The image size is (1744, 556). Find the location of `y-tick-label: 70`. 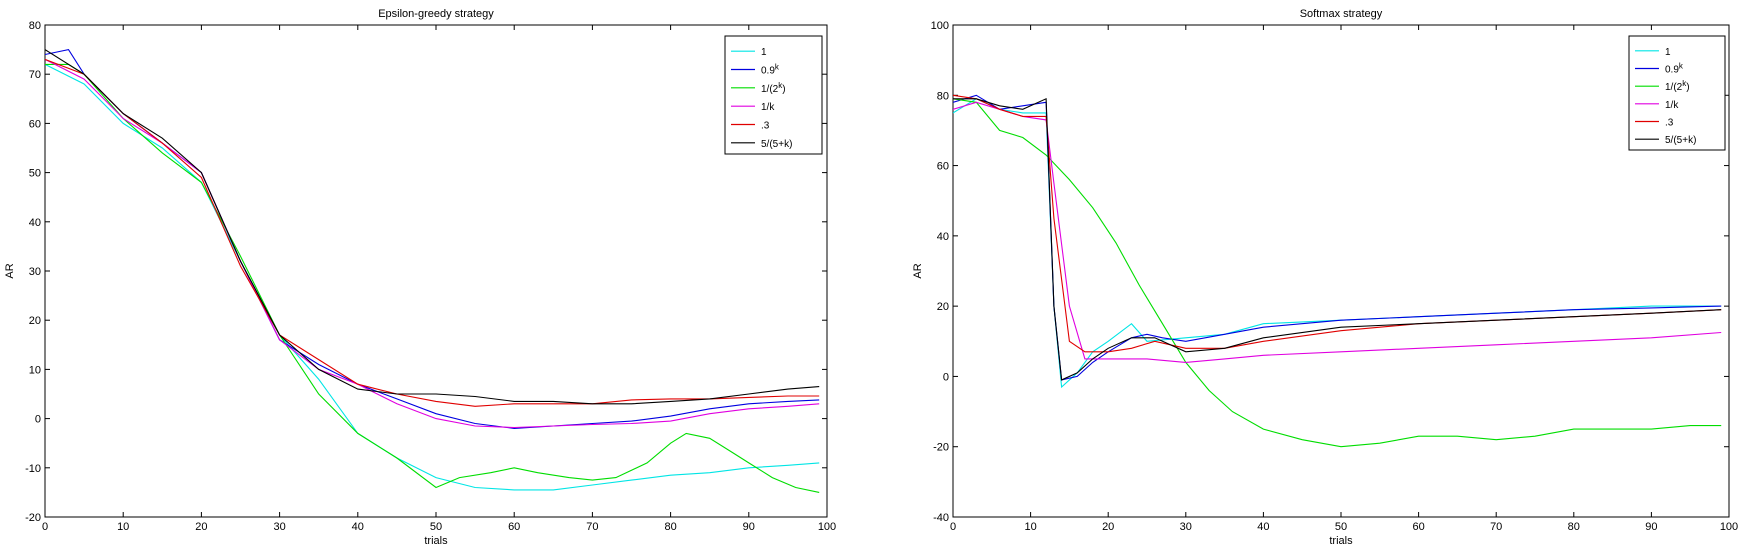

y-tick-label: 70 is located at coordinates (35, 75).